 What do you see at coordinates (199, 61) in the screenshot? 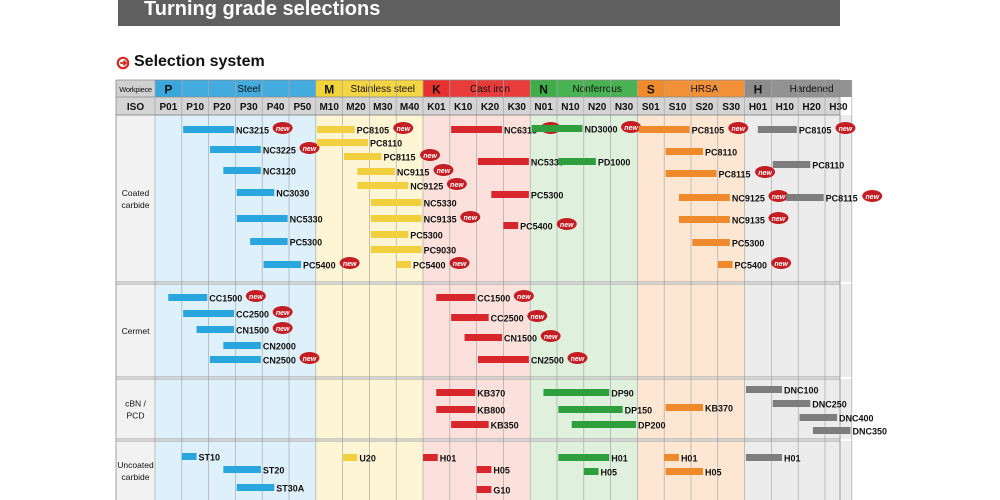
I see `section-title: Selection system` at bounding box center [199, 61].